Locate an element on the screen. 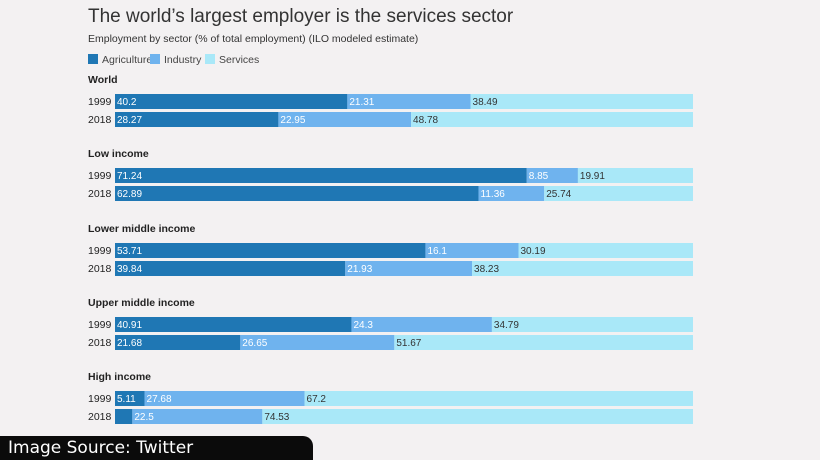 This screenshot has height=460, width=820. group-label-lower-middle-income: Lower middle income is located at coordinates (142, 229).